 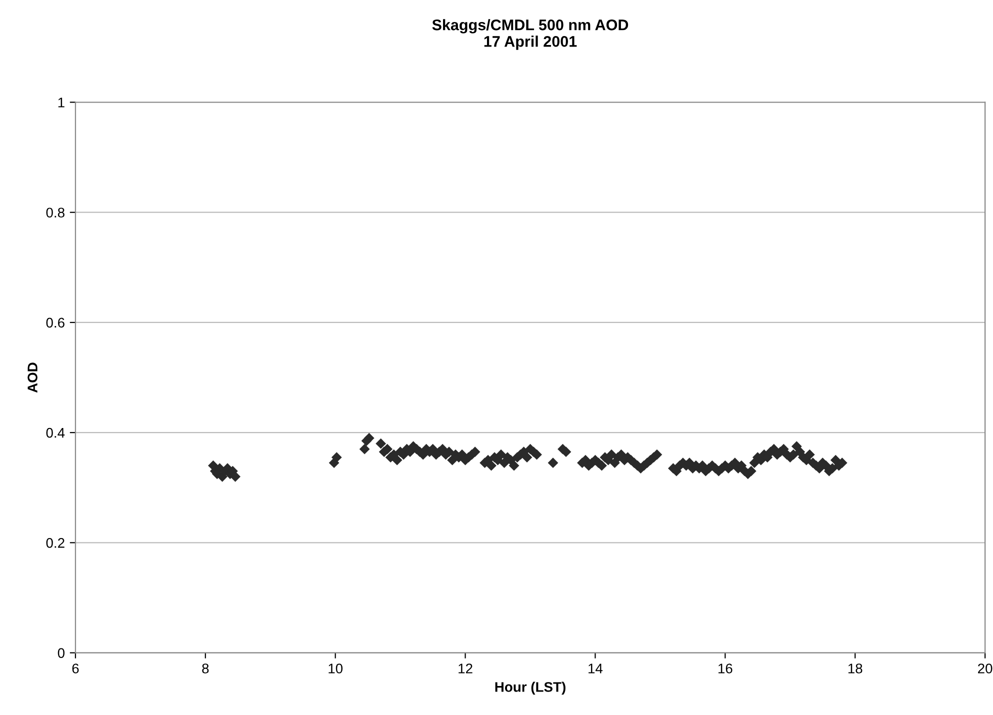 I want to click on x-tick-label: 8, so click(x=205, y=669).